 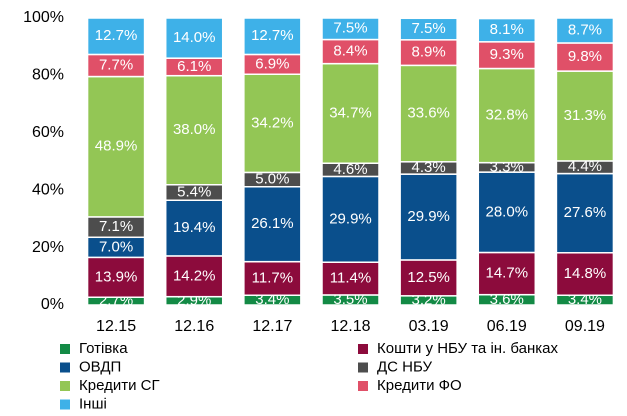 What do you see at coordinates (419, 385) in the screenshot?
I see `legend-label: Кредити ФО` at bounding box center [419, 385].